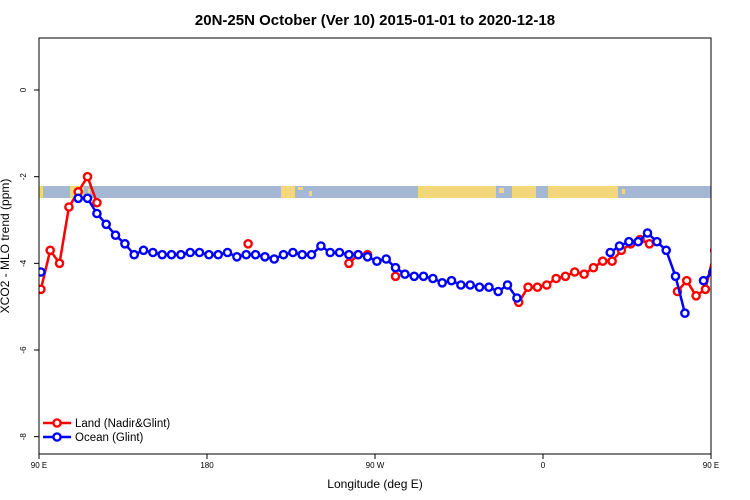 The image size is (750, 500). I want to click on map-strip-ocean, so click(375, 192).